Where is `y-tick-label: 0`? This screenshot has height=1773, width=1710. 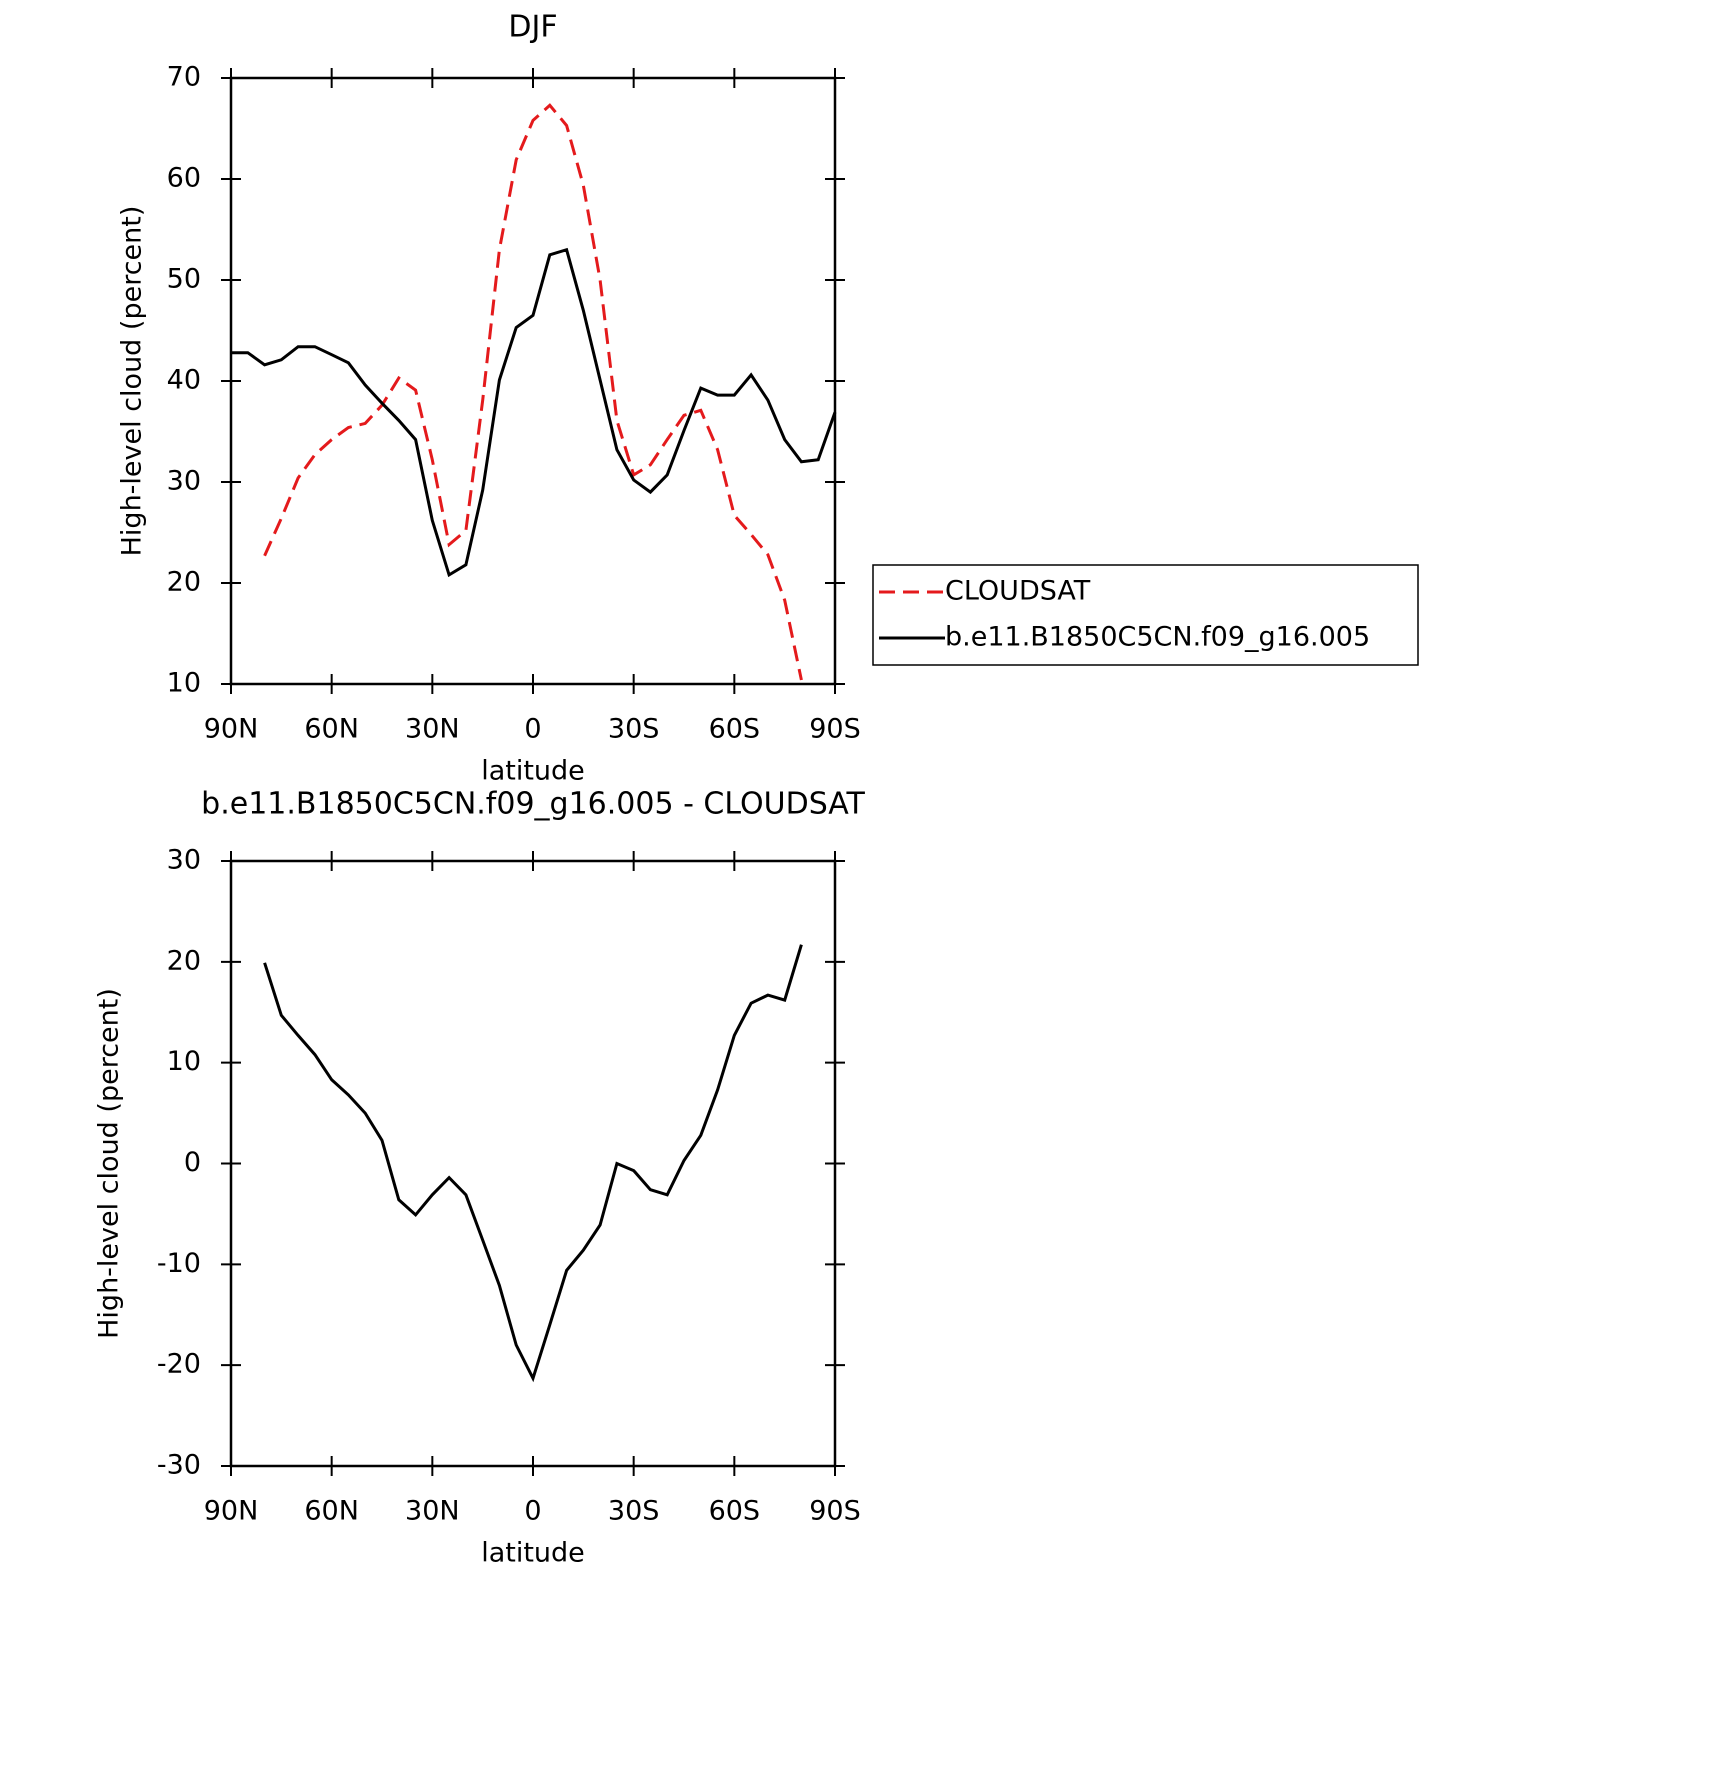
y-tick-label: 0 is located at coordinates (192, 1162).